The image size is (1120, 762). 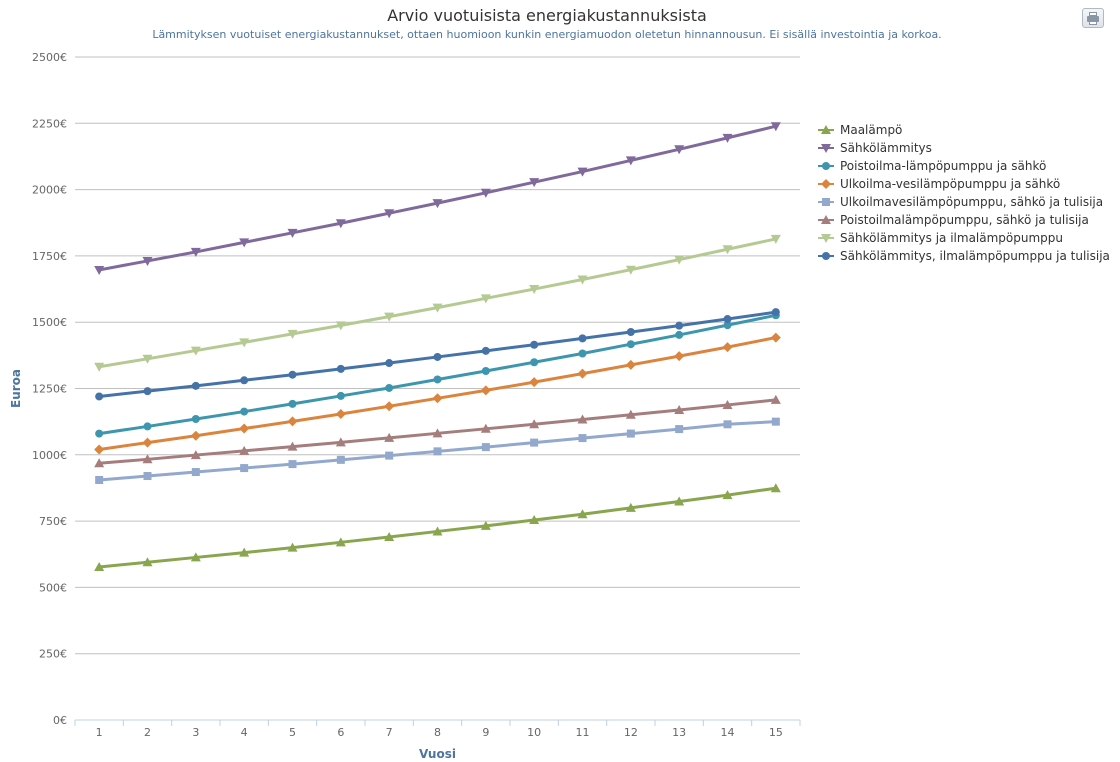 I want to click on y-tick-label: 750€, so click(x=53, y=521).